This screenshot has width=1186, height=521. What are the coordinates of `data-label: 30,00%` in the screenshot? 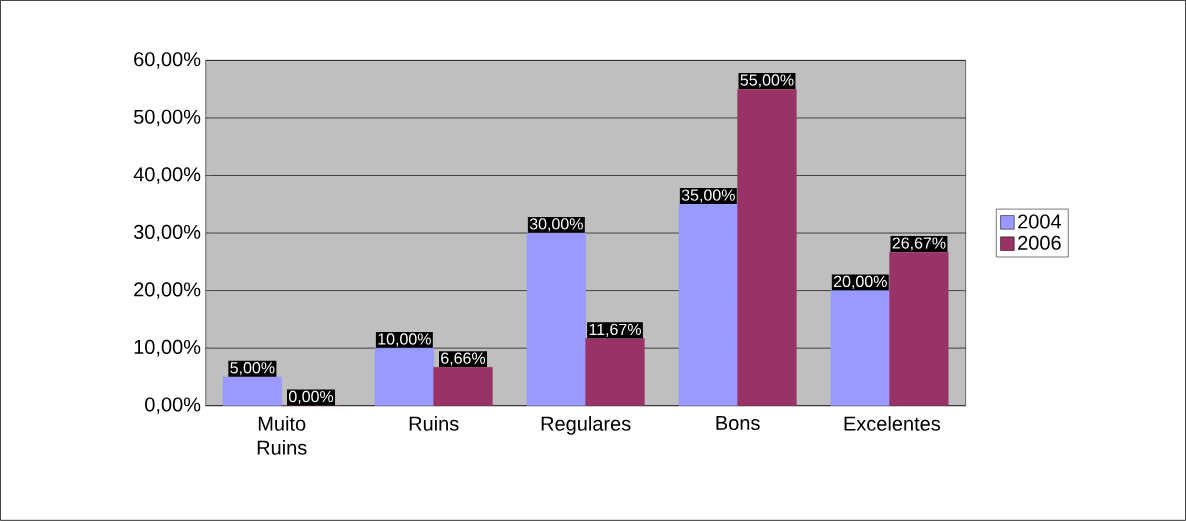 It's located at (556, 225).